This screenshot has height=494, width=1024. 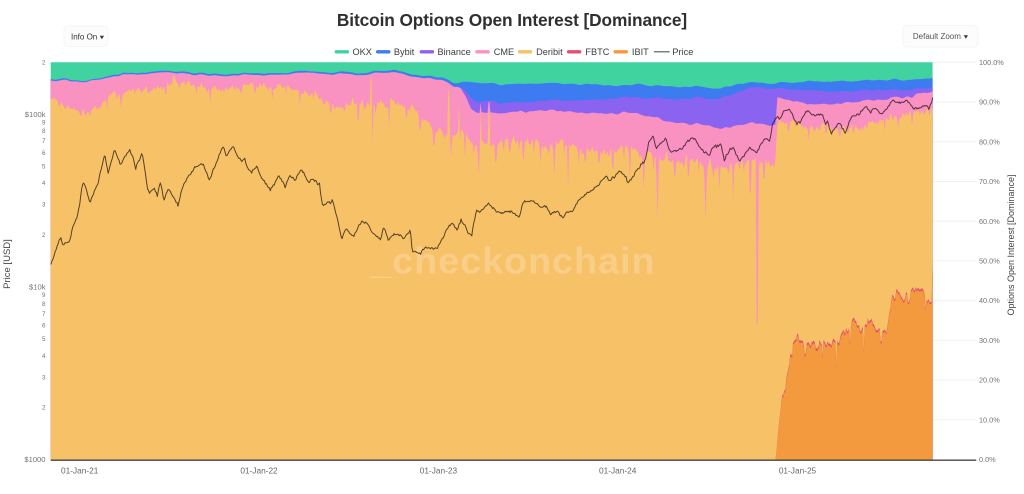 I want to click on svg-text: _checkonchain, so click(x=512, y=261).